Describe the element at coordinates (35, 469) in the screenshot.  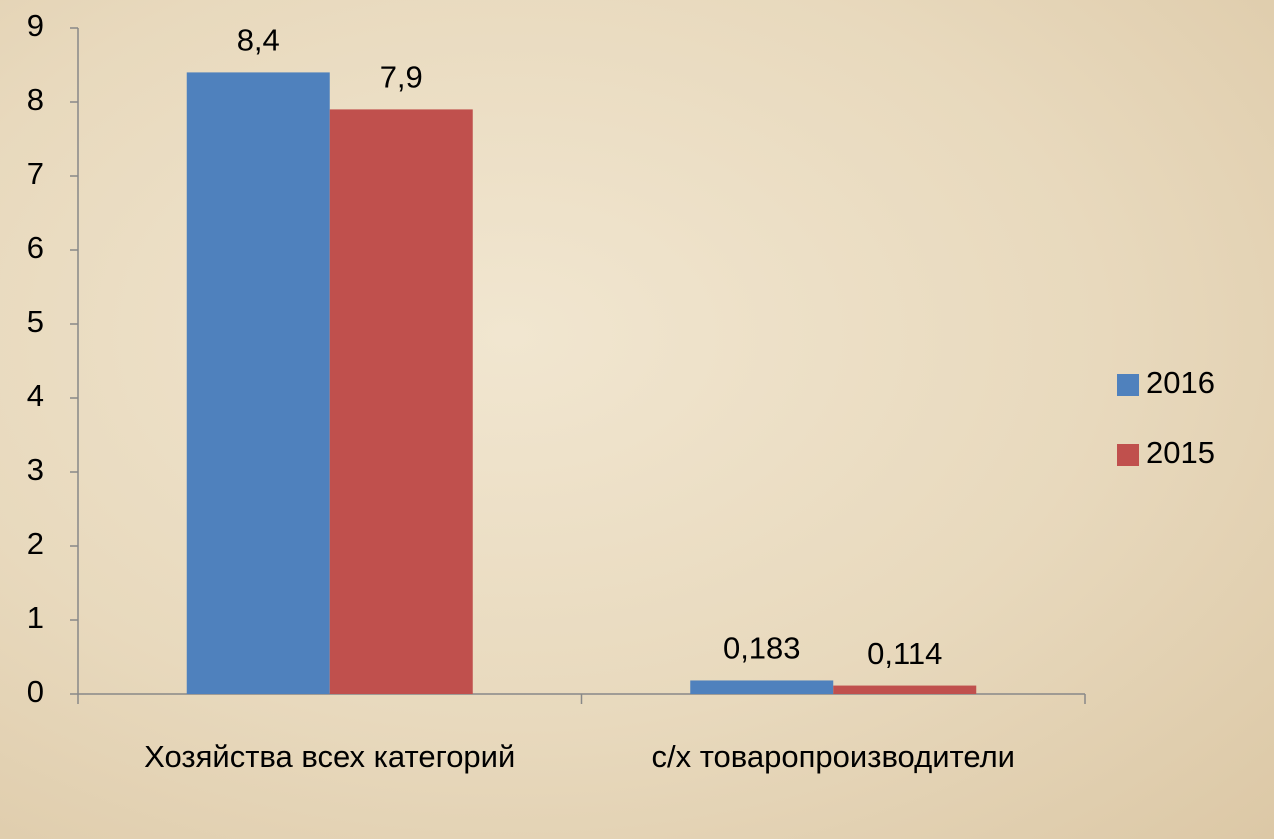
I see `y-tick-label: 3` at that location.